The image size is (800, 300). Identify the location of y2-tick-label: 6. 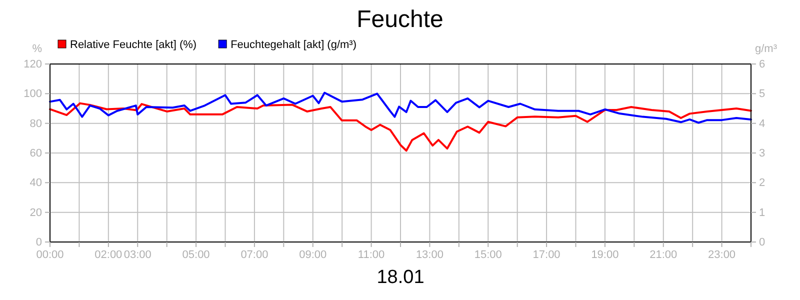
(762, 64).